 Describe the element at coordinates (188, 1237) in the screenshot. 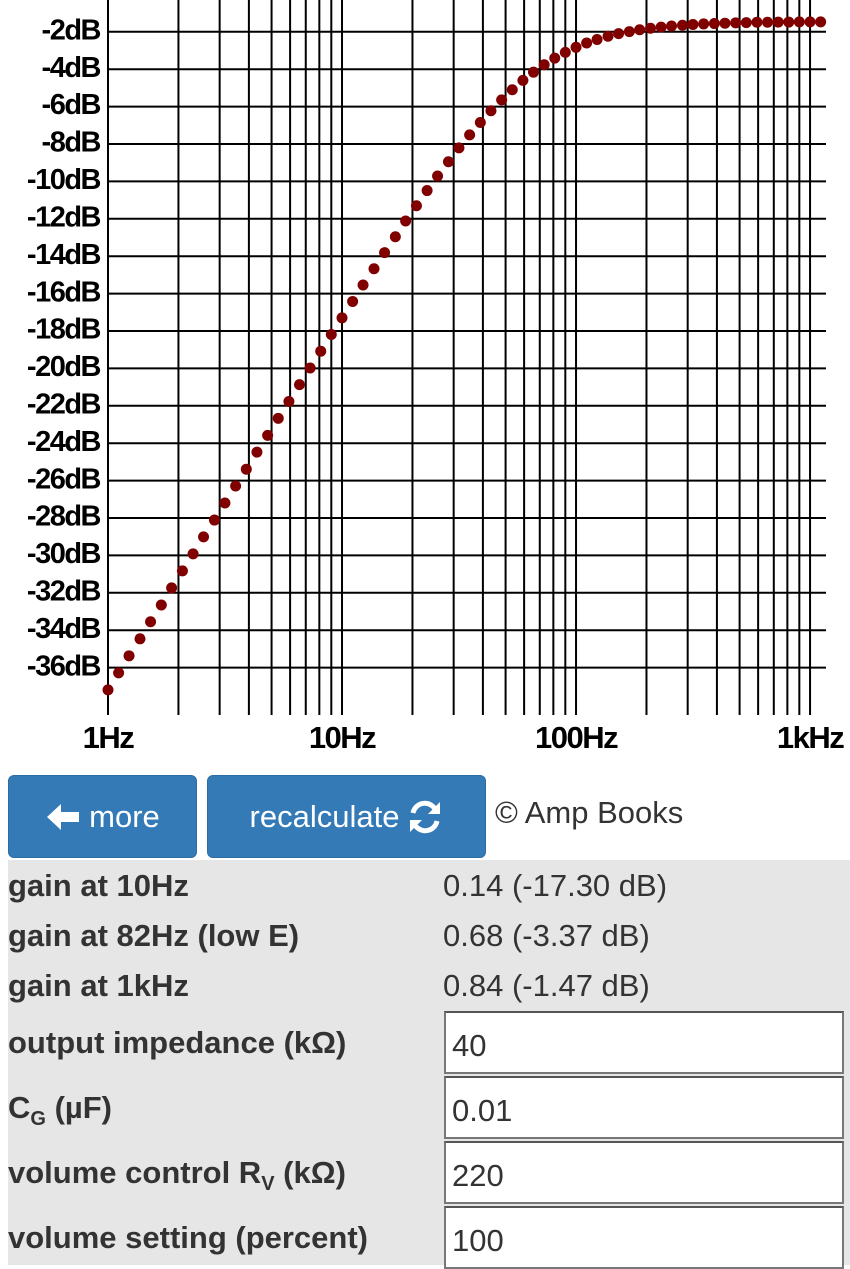

I see `label-text: volume setting (percent)` at that location.